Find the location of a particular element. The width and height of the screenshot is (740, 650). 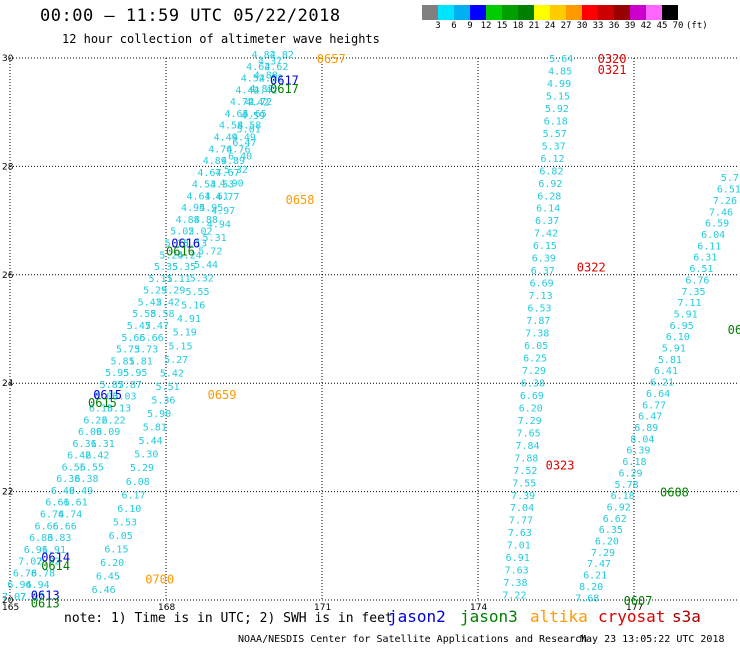

track-value: 4.58 is located at coordinates (249, 126).